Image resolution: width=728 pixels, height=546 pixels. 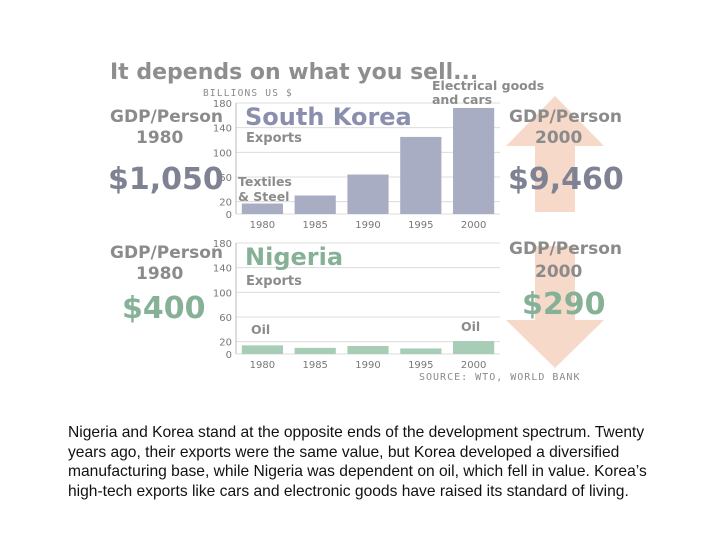 I want to click on korea-x-tick-label: 1995, so click(x=420, y=225).